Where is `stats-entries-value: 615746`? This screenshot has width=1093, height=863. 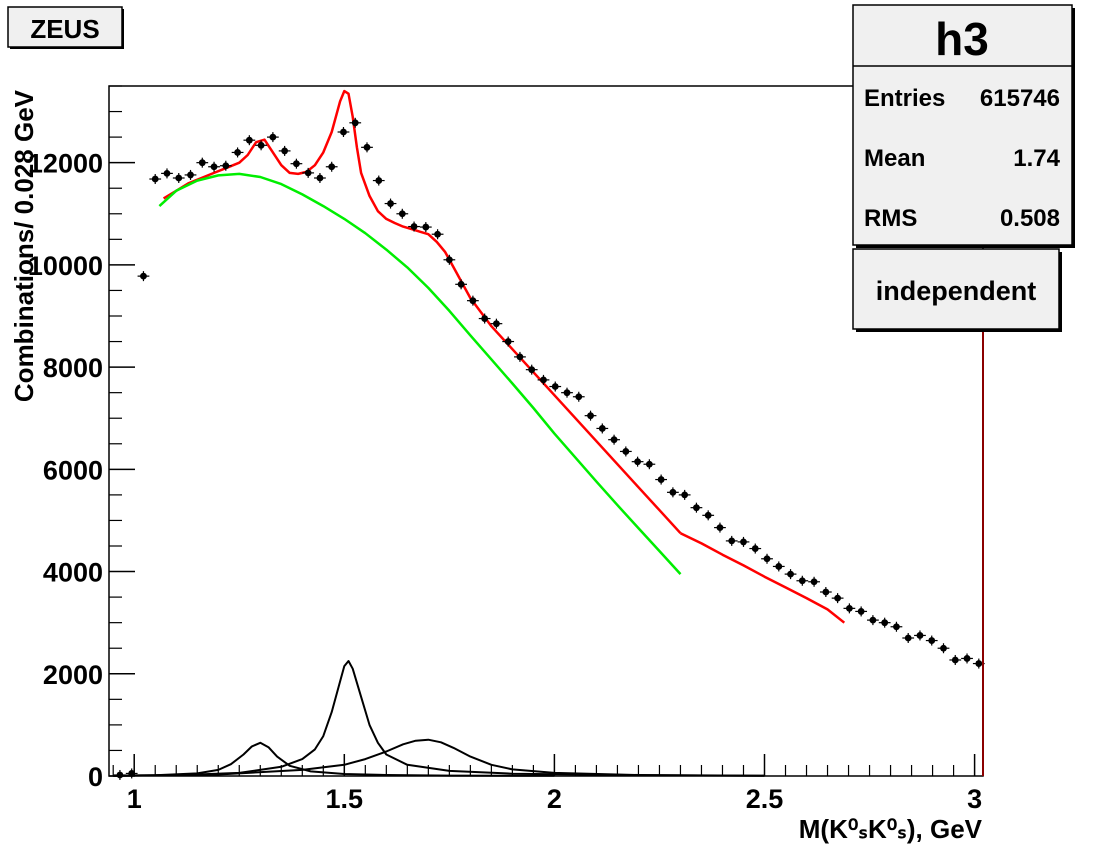
stats-entries-value: 615746 is located at coordinates (1020, 98).